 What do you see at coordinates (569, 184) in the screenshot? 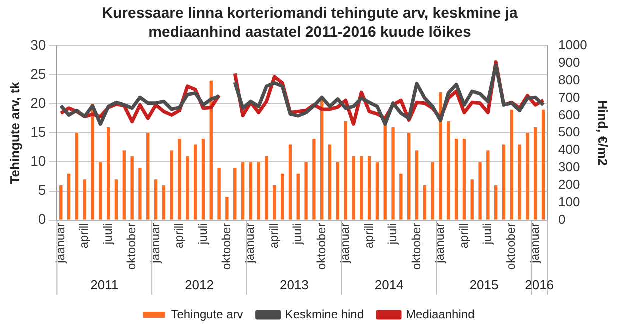
I see `y2-tick-label: 200` at bounding box center [569, 184].